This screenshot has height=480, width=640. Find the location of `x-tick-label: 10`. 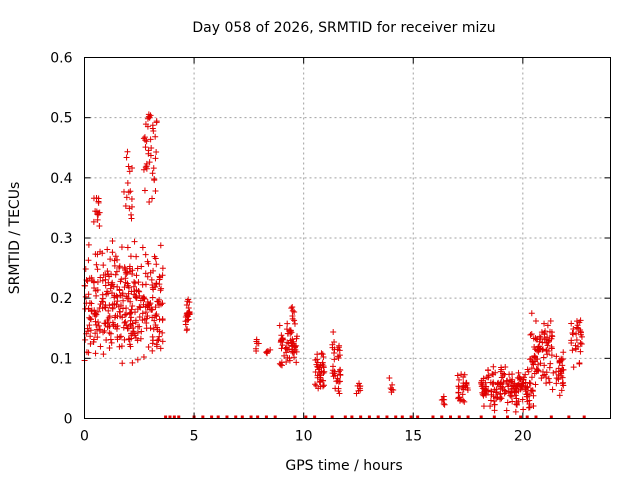

x-tick-label: 10 is located at coordinates (304, 437).